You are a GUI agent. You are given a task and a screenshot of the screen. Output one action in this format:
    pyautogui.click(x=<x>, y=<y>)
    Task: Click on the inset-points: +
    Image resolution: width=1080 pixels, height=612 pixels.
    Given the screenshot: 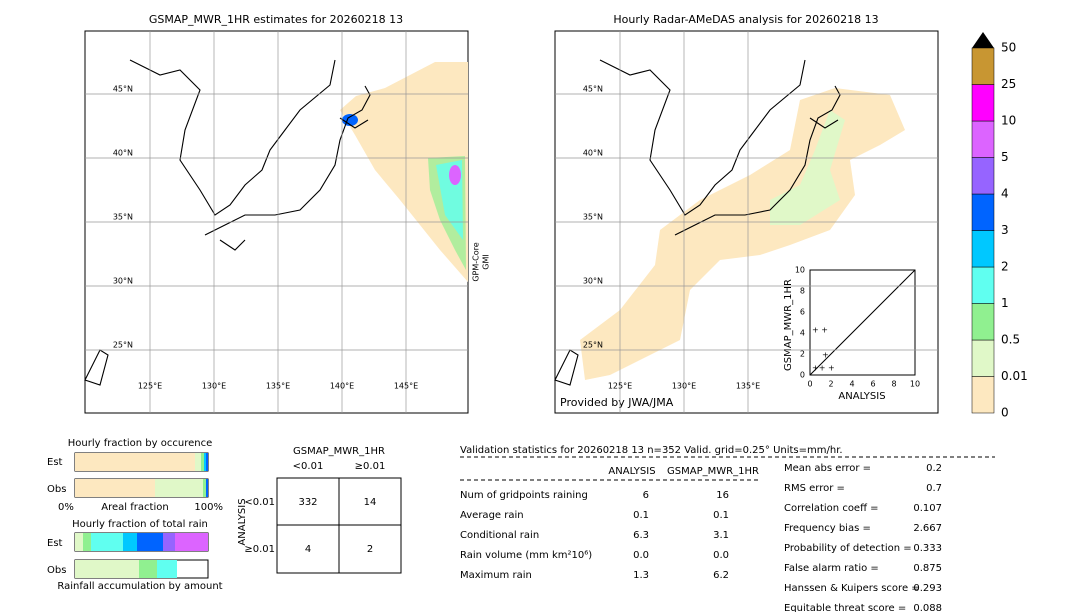 What is the action you would take?
    pyautogui.click(x=825, y=355)
    